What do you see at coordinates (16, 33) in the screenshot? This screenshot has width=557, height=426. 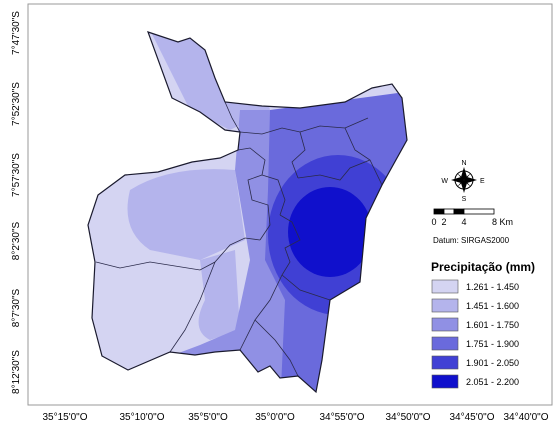 I see `lat-tick: 7°47'30"S` at bounding box center [16, 33].